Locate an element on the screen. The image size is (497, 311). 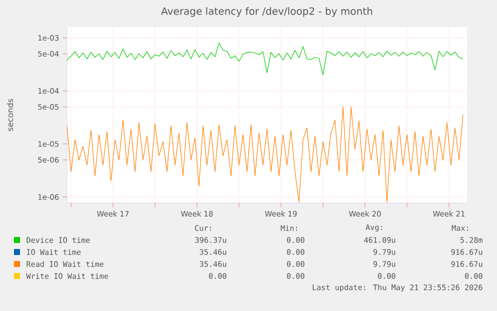
chart-title: Average latency for /dev/loop2 - by month is located at coordinates (266, 12).